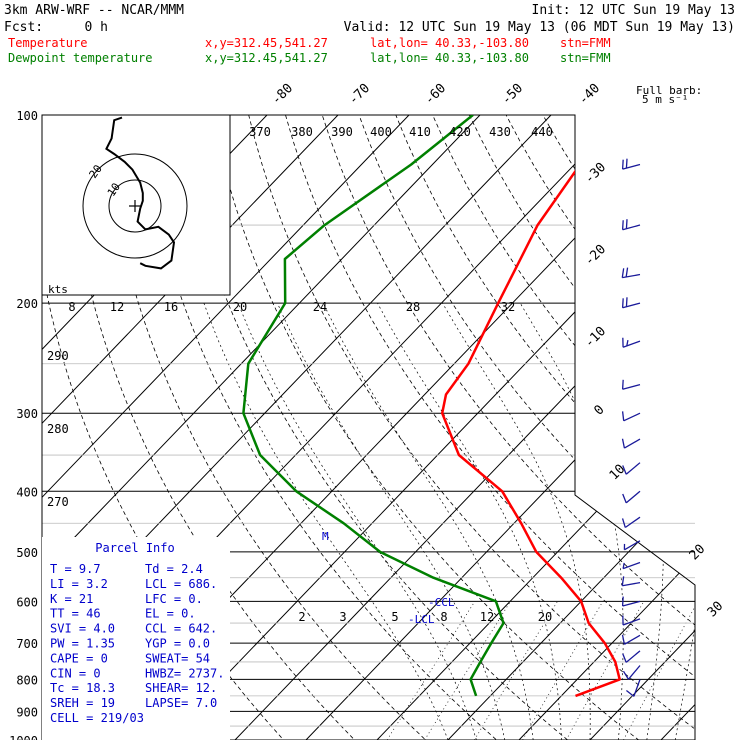 The height and width of the screenshot is (740, 740). Describe the element at coordinates (359, 94) in the screenshot. I see `temperature-top-tick-label: -70` at that location.